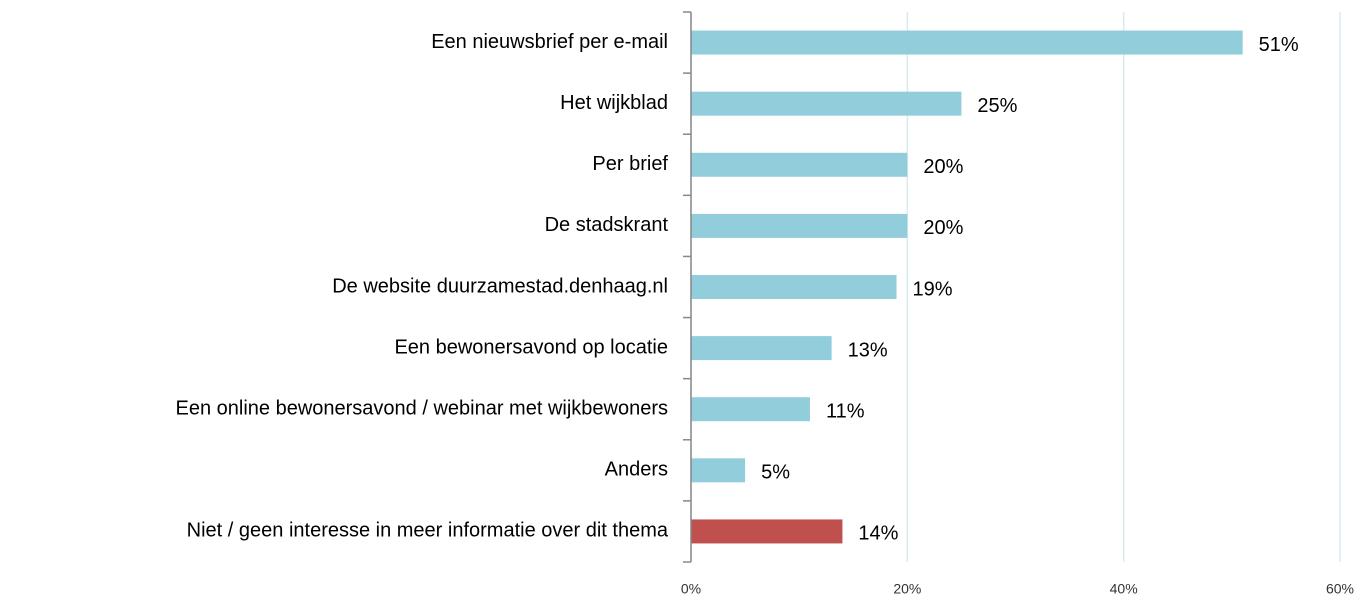  I want to click on category-label: De stadskrant, so click(607, 225).